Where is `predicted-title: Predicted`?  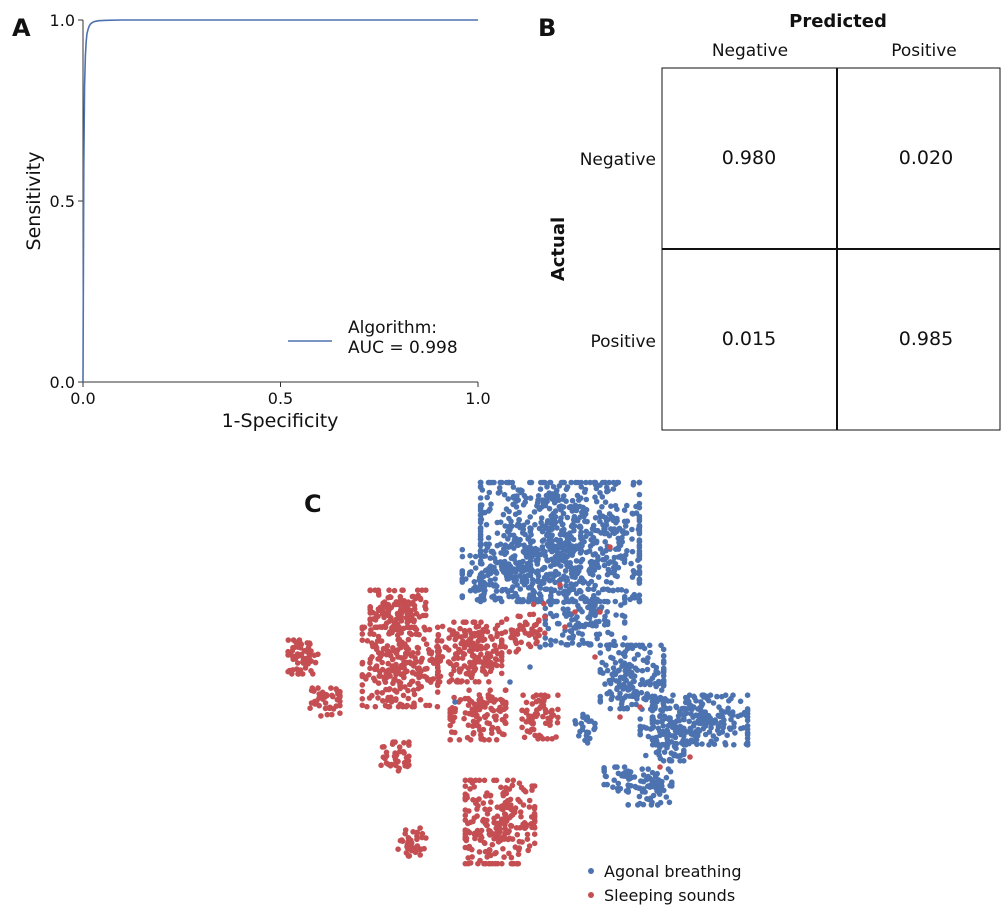 predicted-title: Predicted is located at coordinates (838, 21).